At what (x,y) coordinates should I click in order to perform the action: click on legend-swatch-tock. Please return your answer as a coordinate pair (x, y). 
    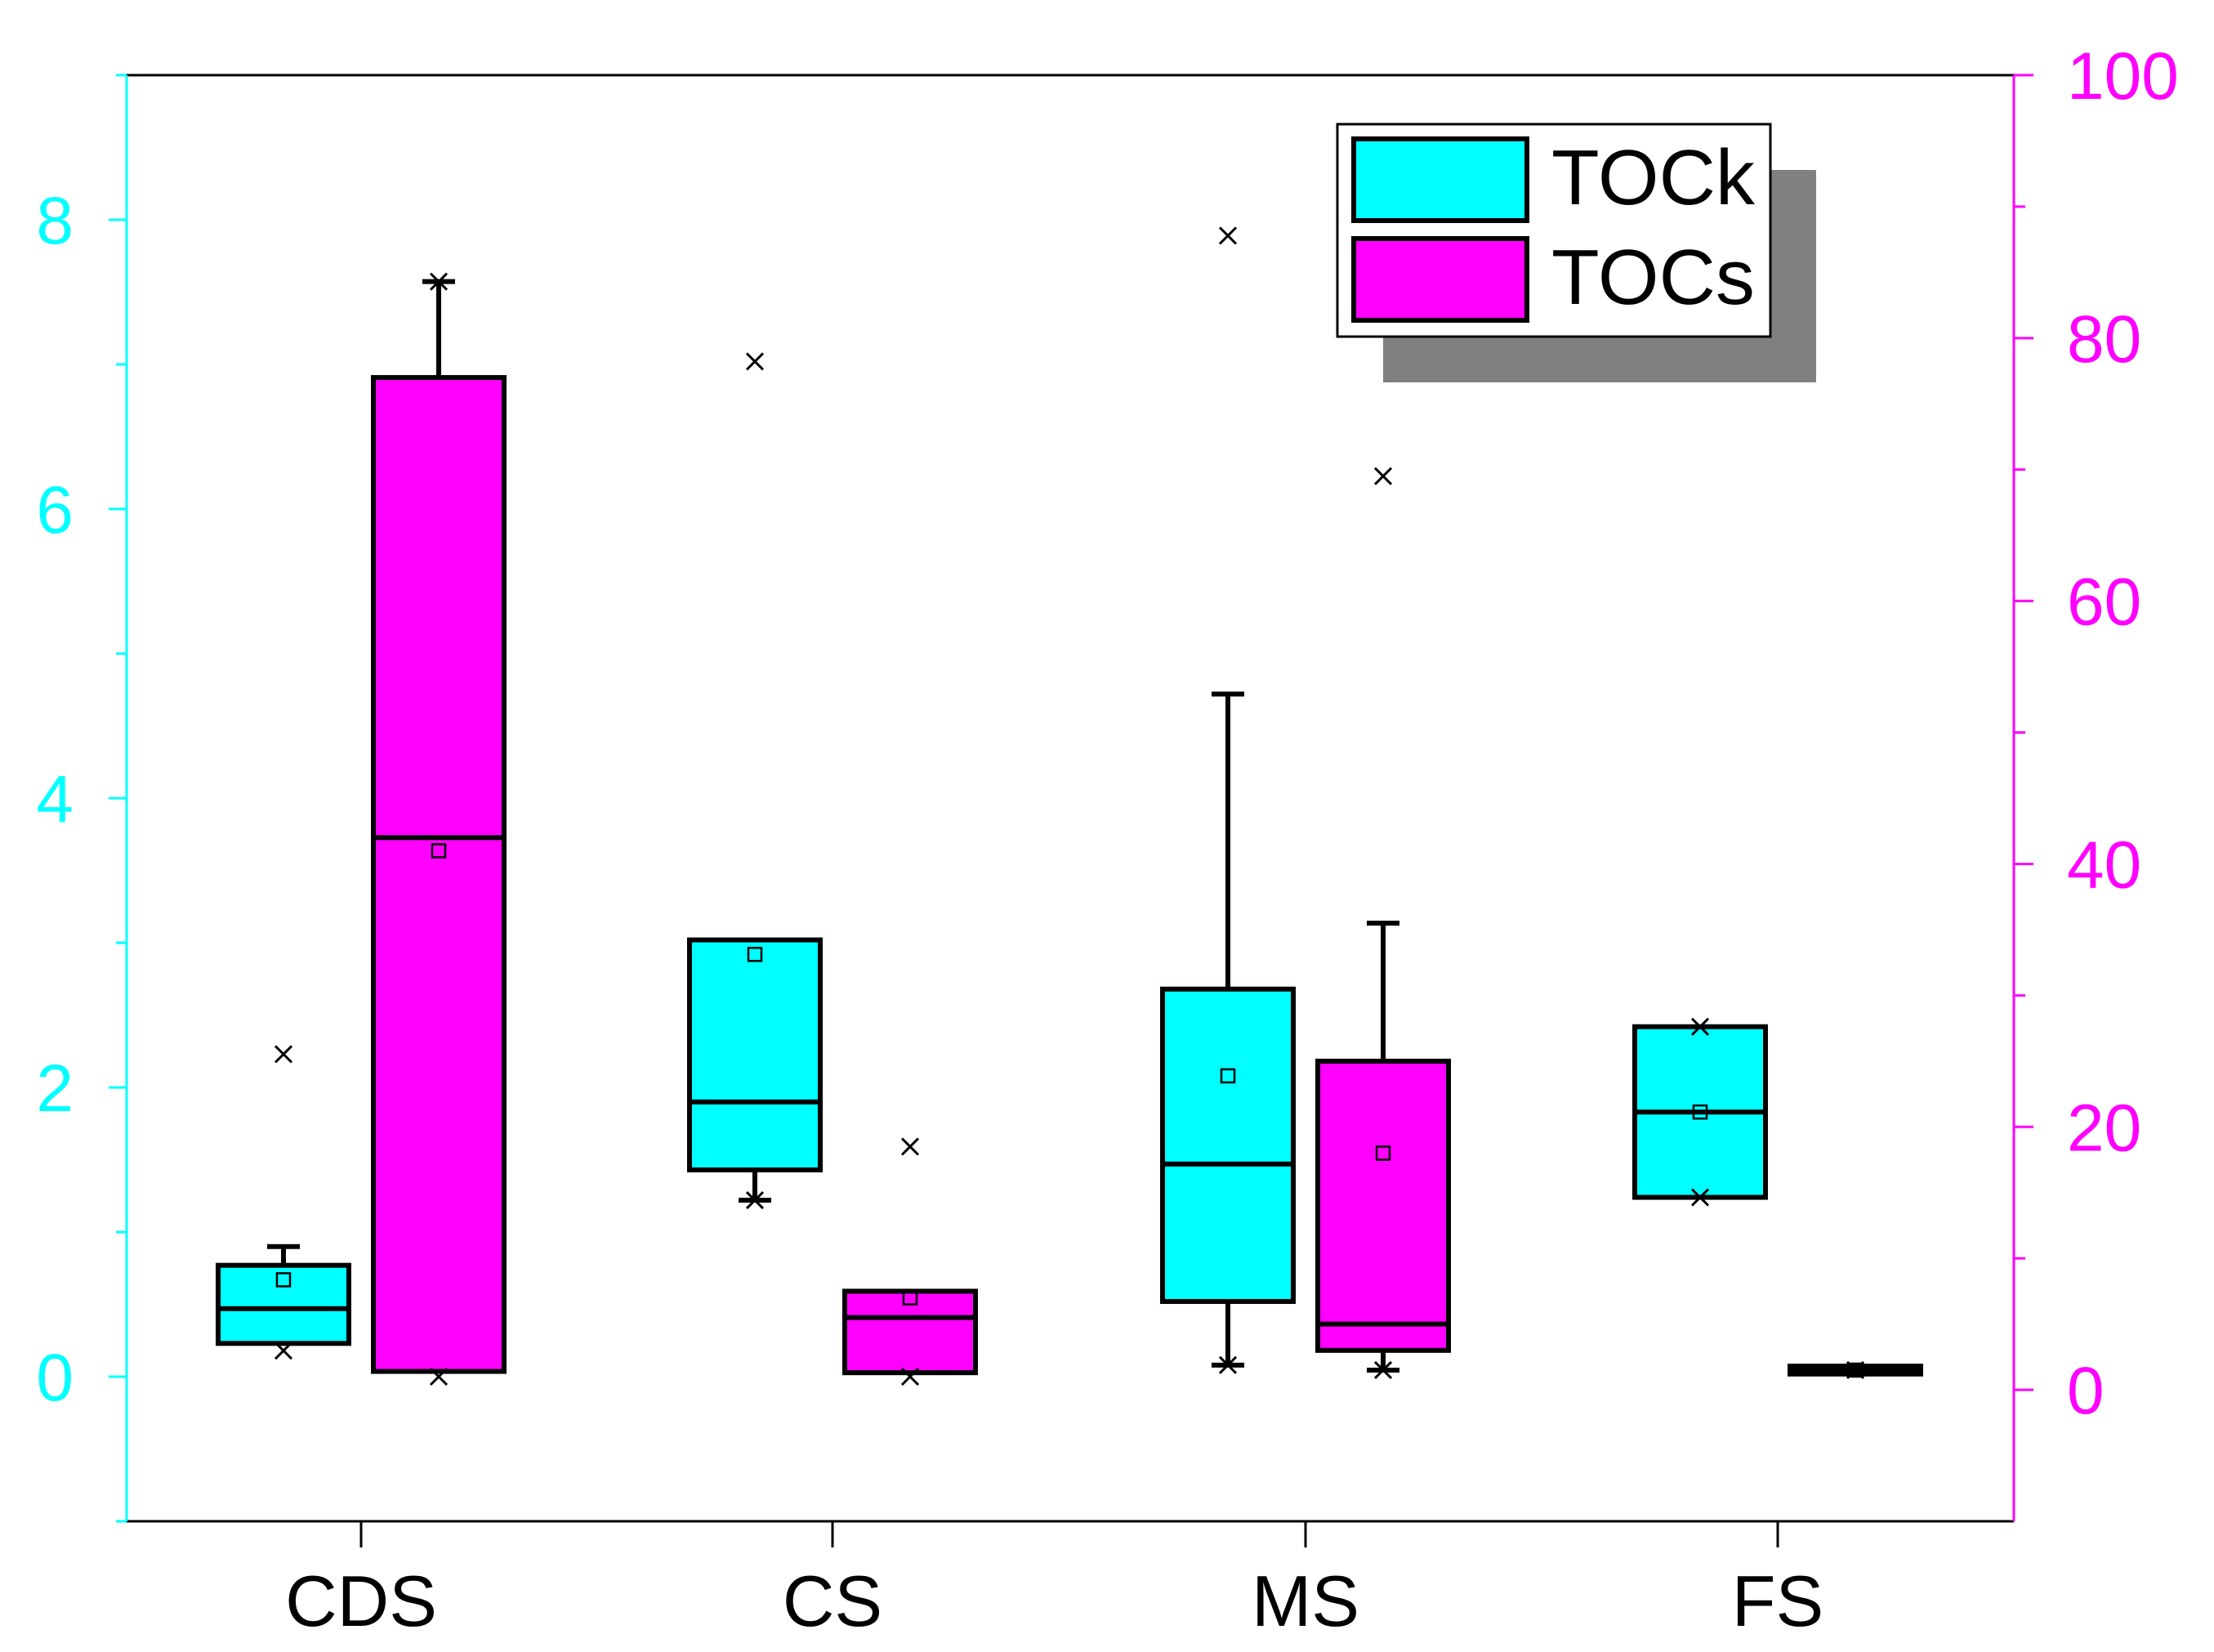
    Looking at the image, I should click on (1440, 179).